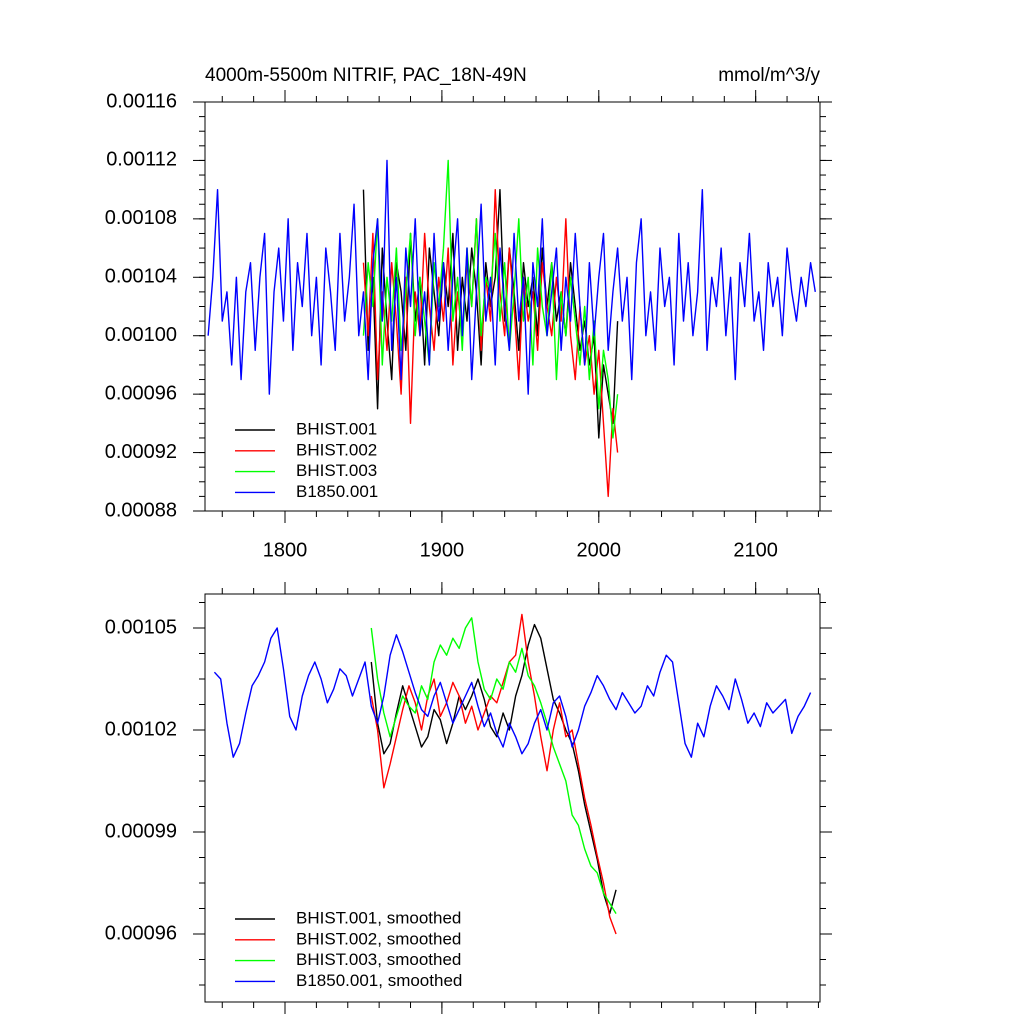 The width and height of the screenshot is (1024, 1024). Describe the element at coordinates (336, 449) in the screenshot. I see `legend-label: BHIST.002` at that location.